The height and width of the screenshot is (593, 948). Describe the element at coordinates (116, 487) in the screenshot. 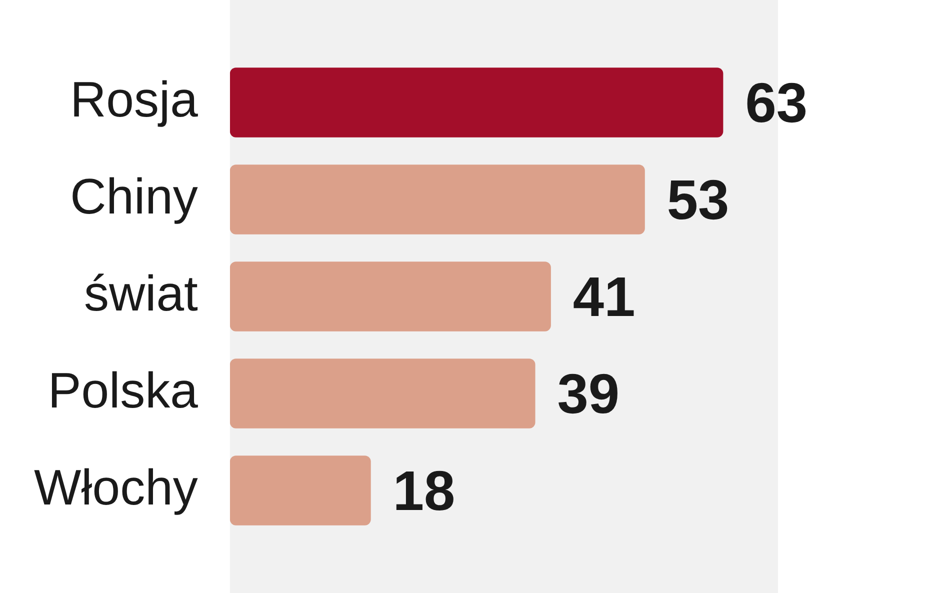

I see `y-tick-label: Włochy` at that location.